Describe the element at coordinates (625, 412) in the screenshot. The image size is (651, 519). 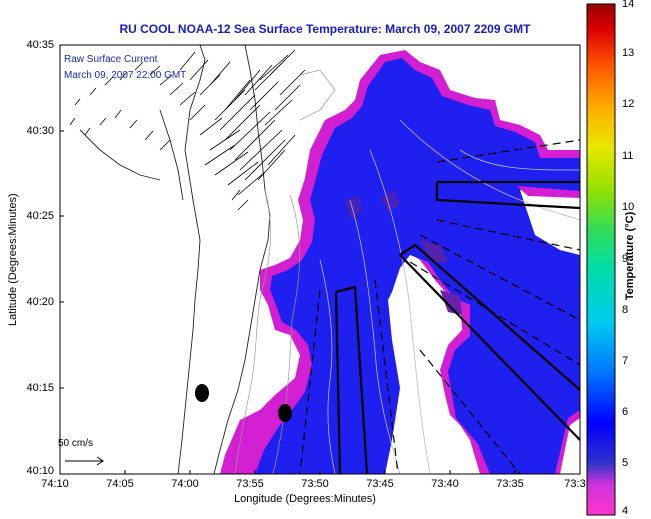
I see `colorbar-tick: 6` at that location.